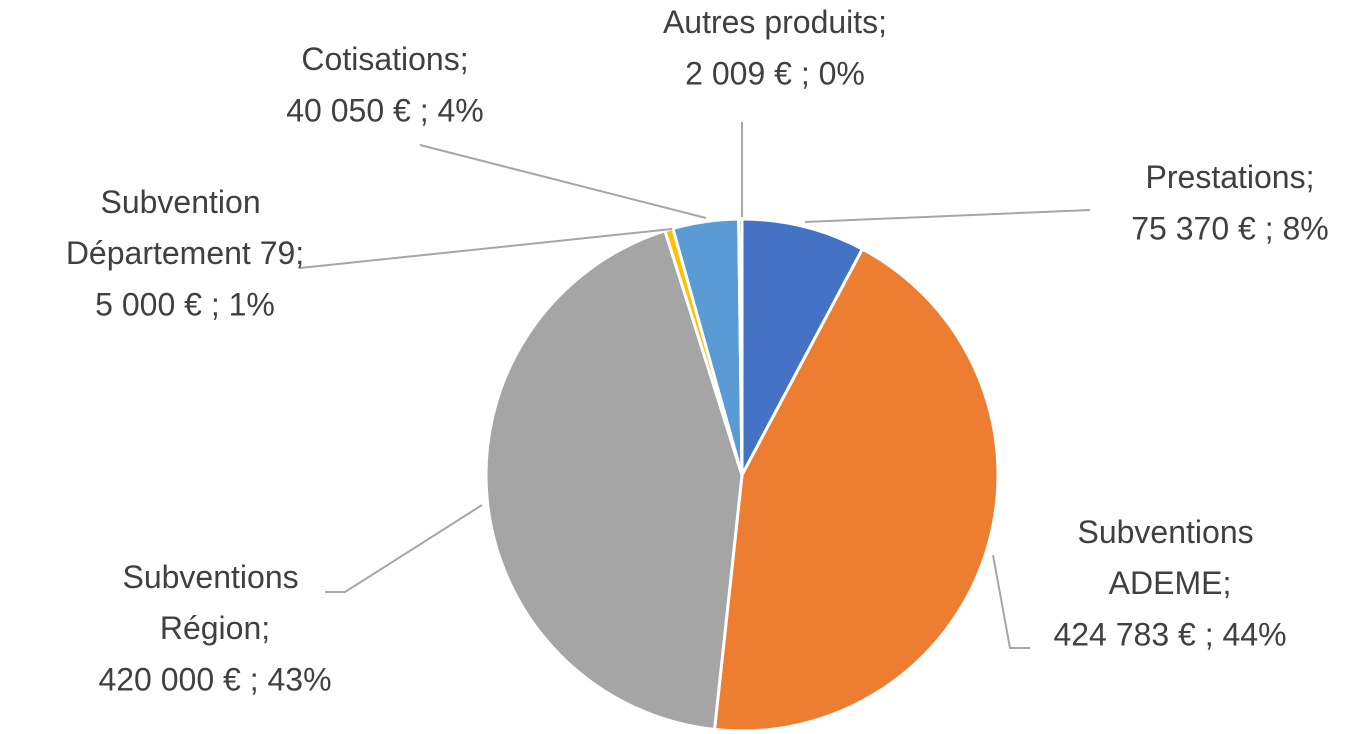  Describe the element at coordinates (1169, 557) in the screenshot. I see `category-label: Subventions ADEME;` at that location.